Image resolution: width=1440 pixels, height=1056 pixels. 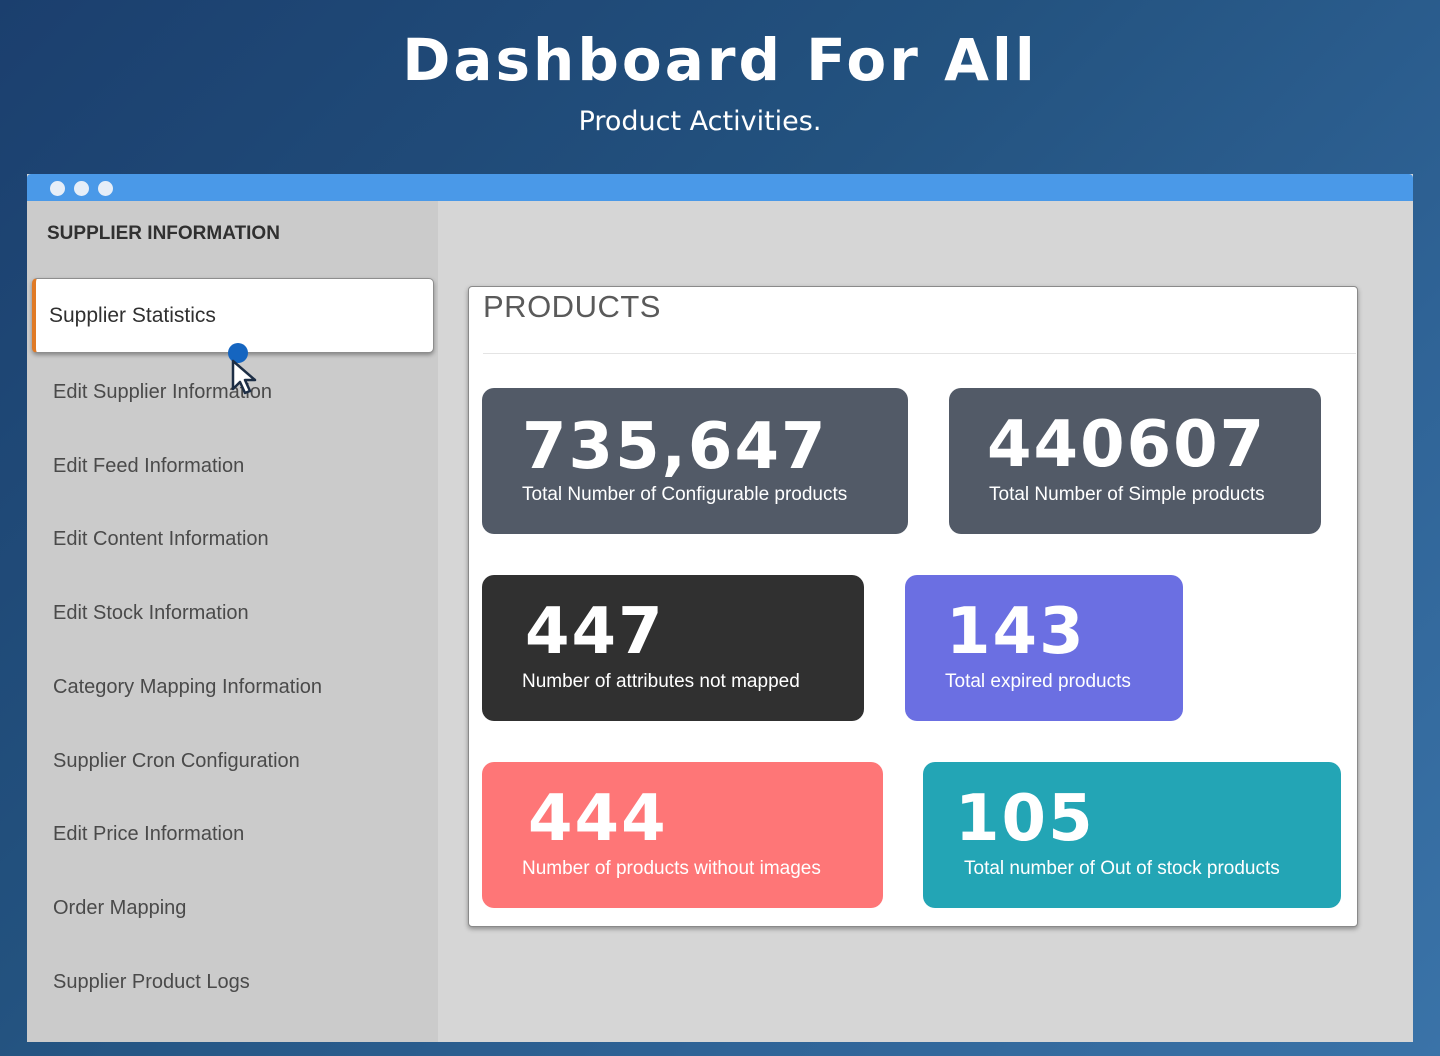 I want to click on stat-card-expired: 143 Total expired products, so click(x=1044, y=648).